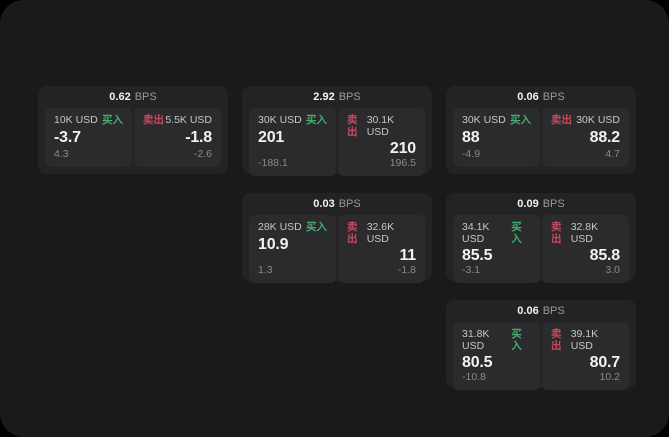 The image size is (669, 437). Describe the element at coordinates (402, 163) in the screenshot. I see `sell-delta: 196.5` at that location.